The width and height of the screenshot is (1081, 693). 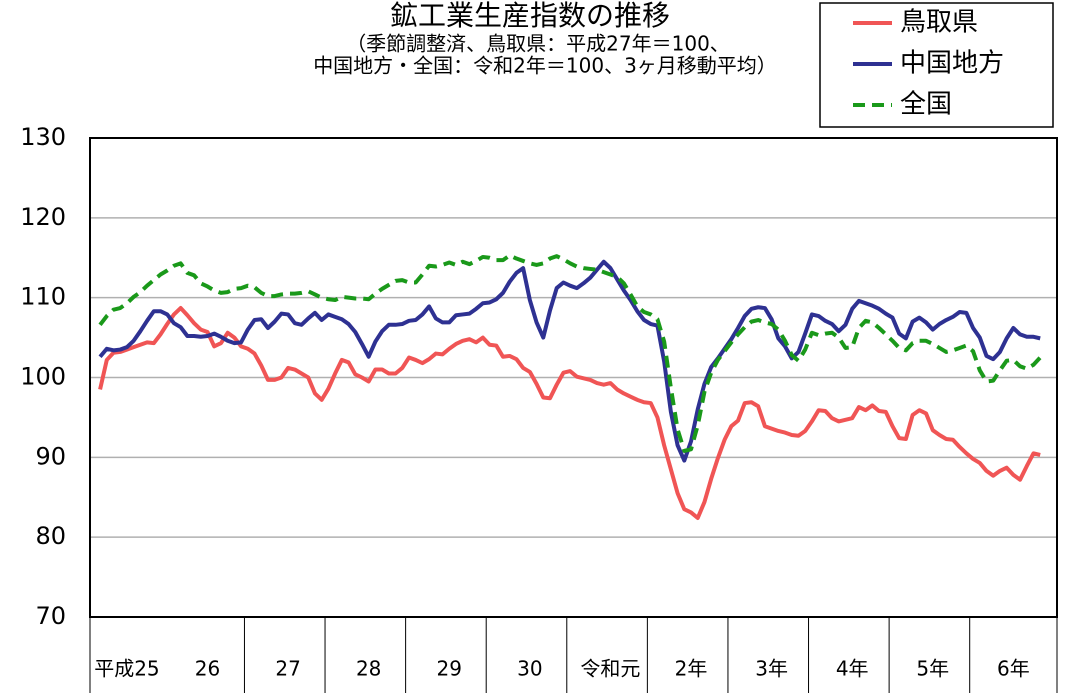 I want to click on x-tick-label: 30, so click(x=529, y=669).